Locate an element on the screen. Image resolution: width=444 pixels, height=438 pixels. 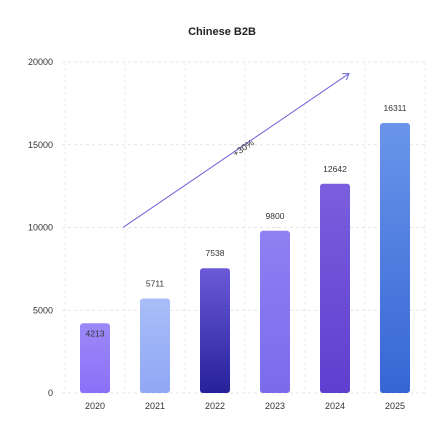
value-label: 7538 is located at coordinates (215, 253).